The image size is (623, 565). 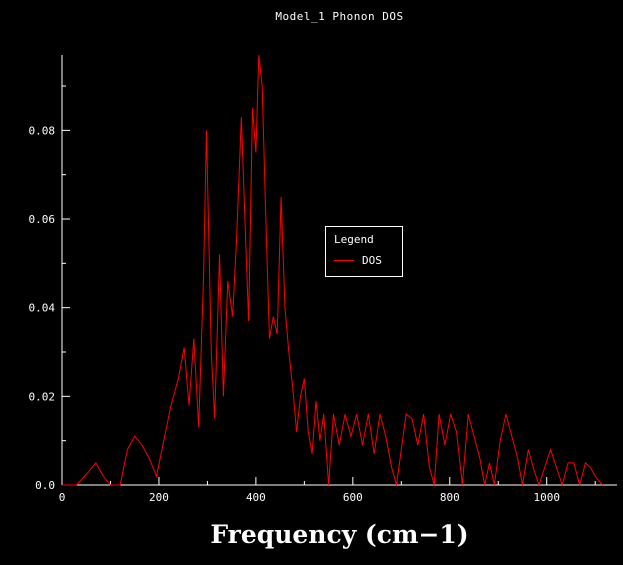 What do you see at coordinates (42, 130) in the screenshot?
I see `y-tick-label: 0.08` at bounding box center [42, 130].